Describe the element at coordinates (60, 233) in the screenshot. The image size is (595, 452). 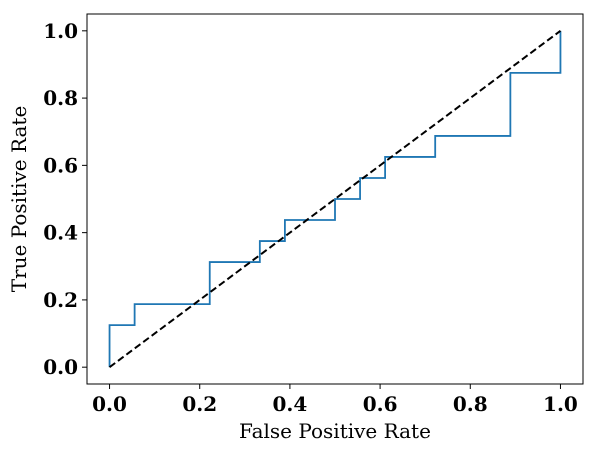
I see `y-tick-label: 0.4` at that location.